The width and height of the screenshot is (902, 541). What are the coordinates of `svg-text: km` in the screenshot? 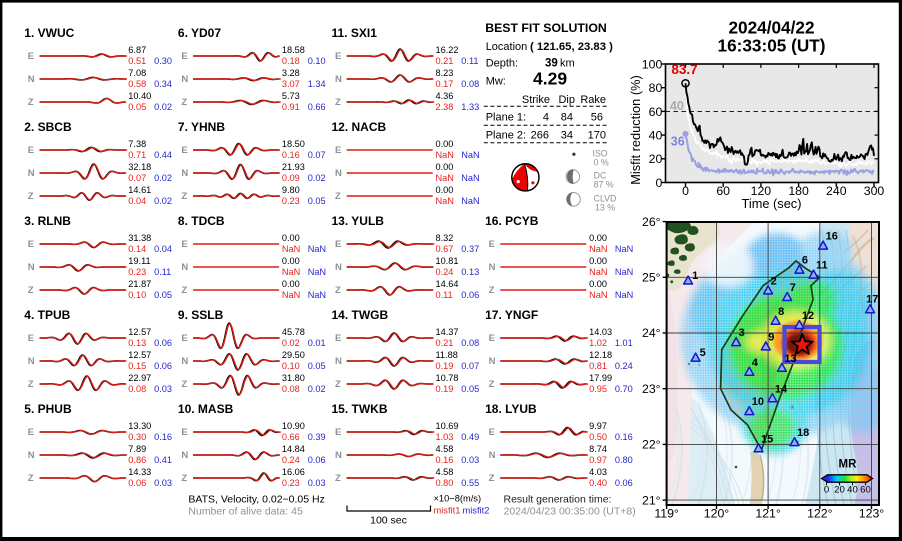 It's located at (567, 64).